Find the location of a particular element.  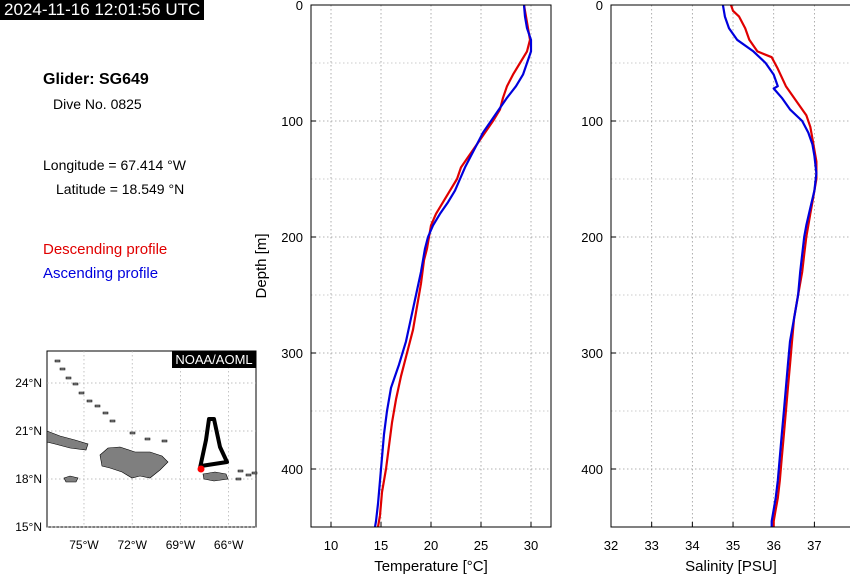

sal-y-tick-label: 0 is located at coordinates (599, 6).